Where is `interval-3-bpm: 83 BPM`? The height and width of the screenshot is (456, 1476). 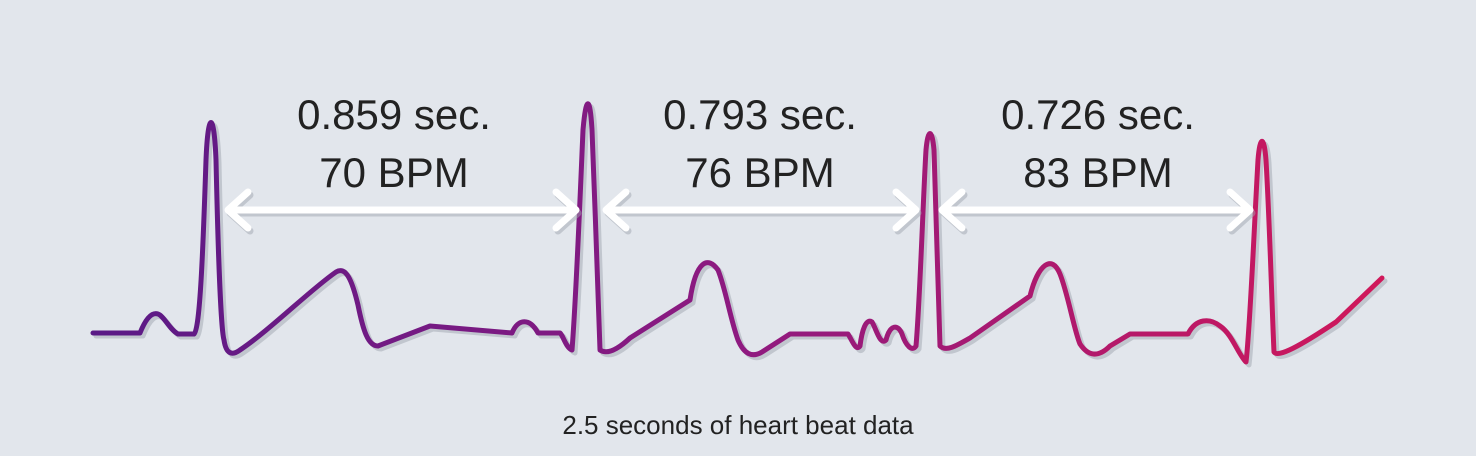
interval-3-bpm: 83 BPM is located at coordinates (1098, 172).